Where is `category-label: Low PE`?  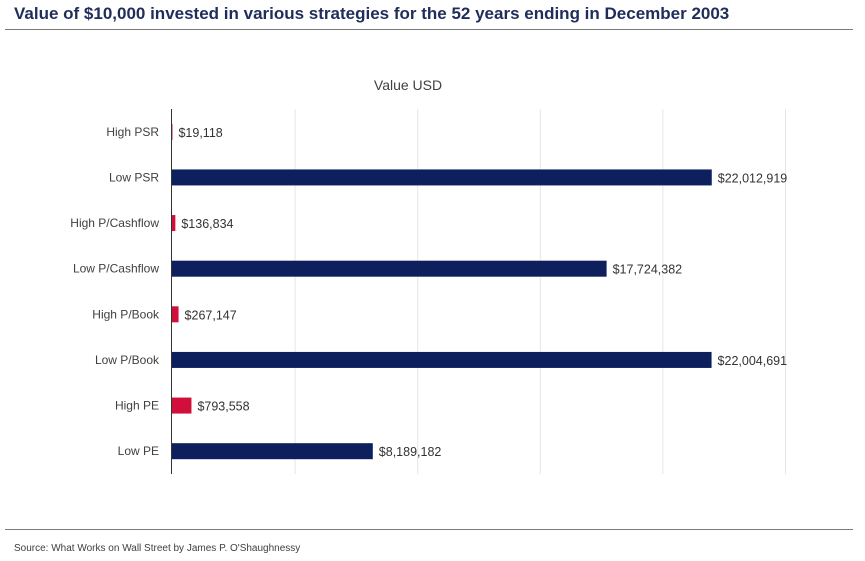 category-label: Low PE is located at coordinates (138, 451).